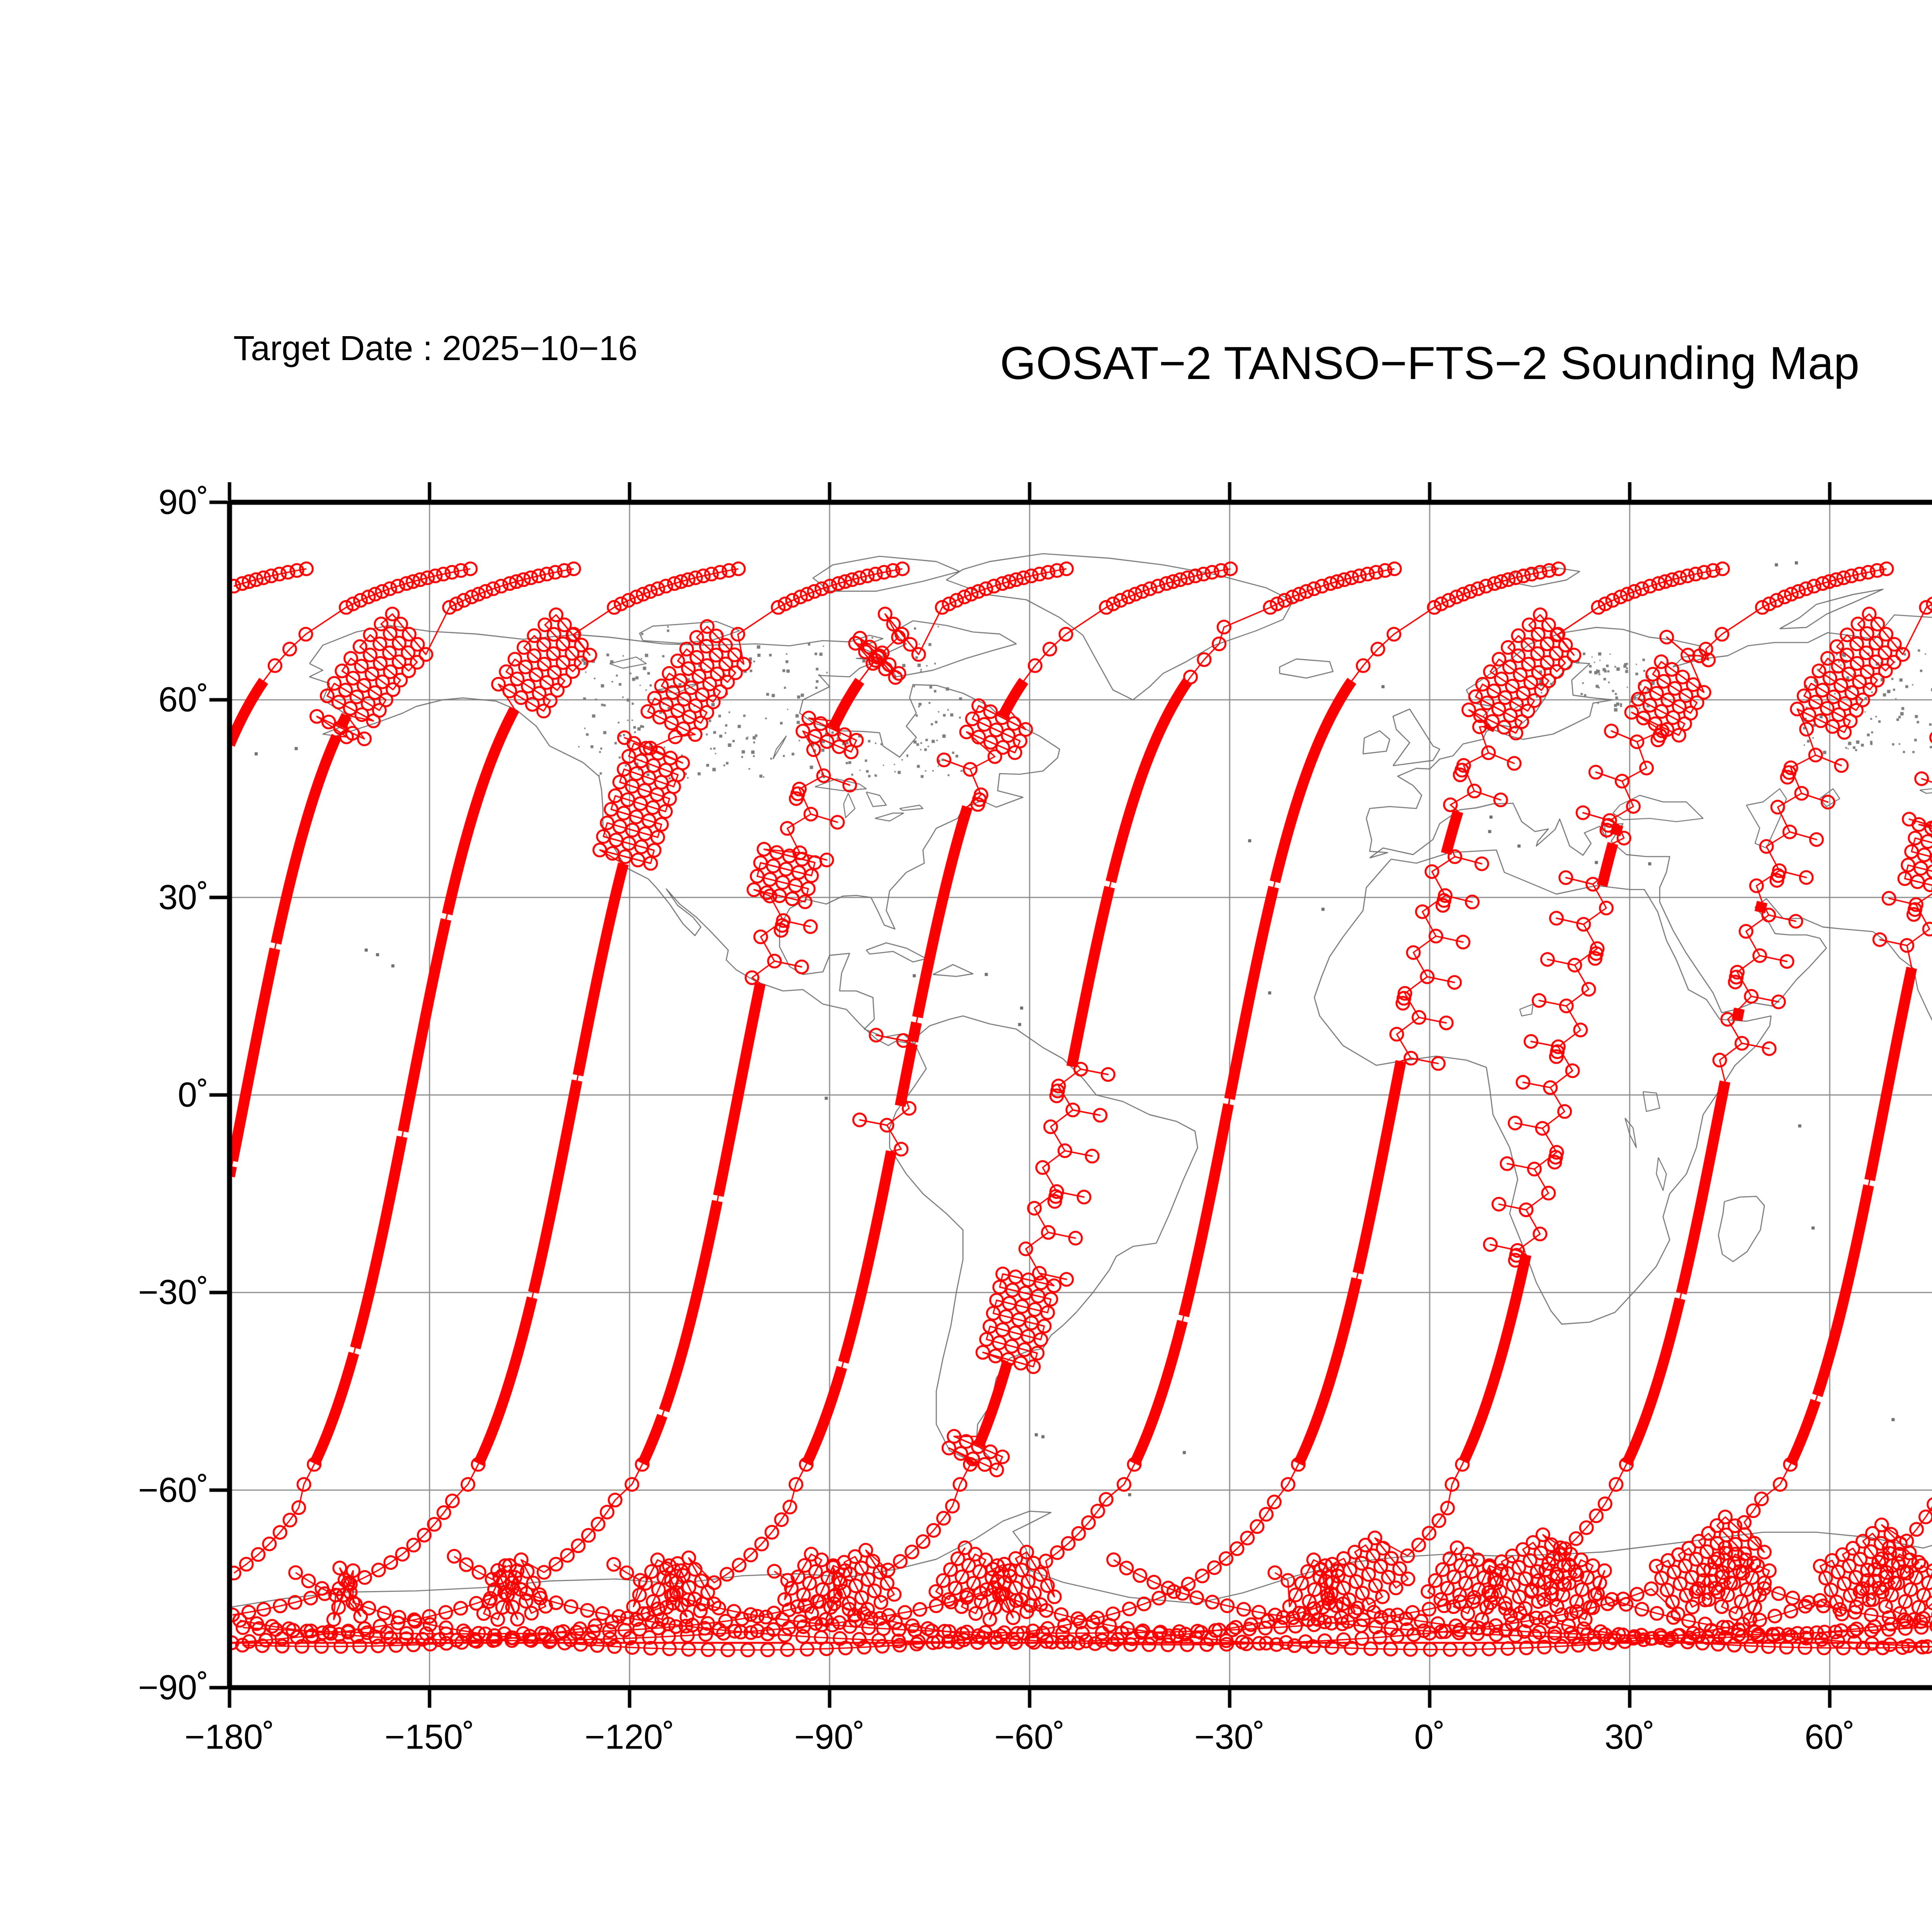  Describe the element at coordinates (1430, 1737) in the screenshot. I see `x-tick-label: 0˚` at that location.